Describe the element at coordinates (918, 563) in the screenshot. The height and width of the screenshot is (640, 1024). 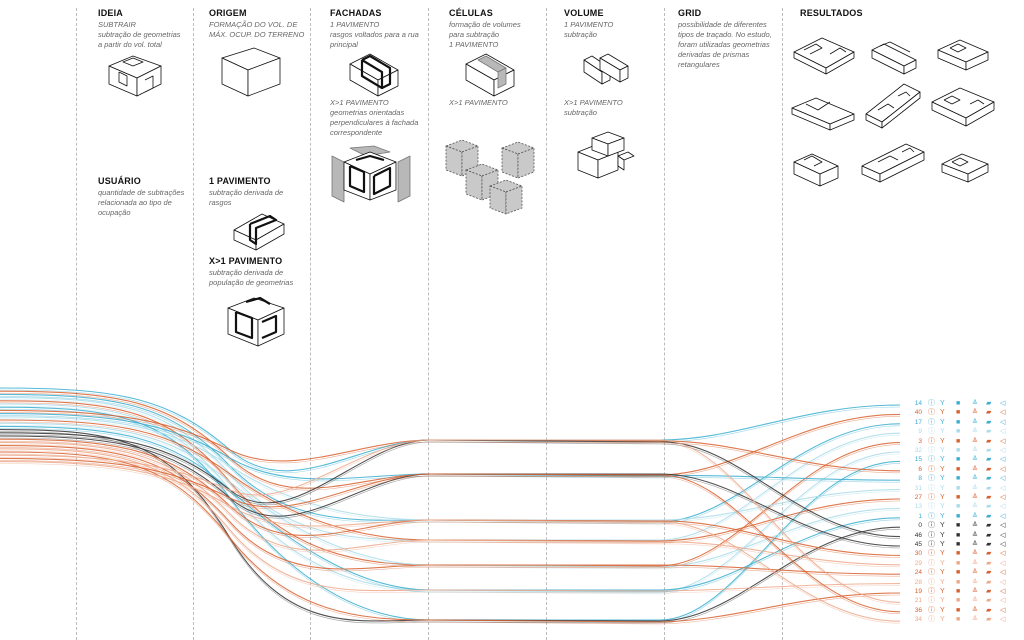
I see `legend-number: 29` at that location.